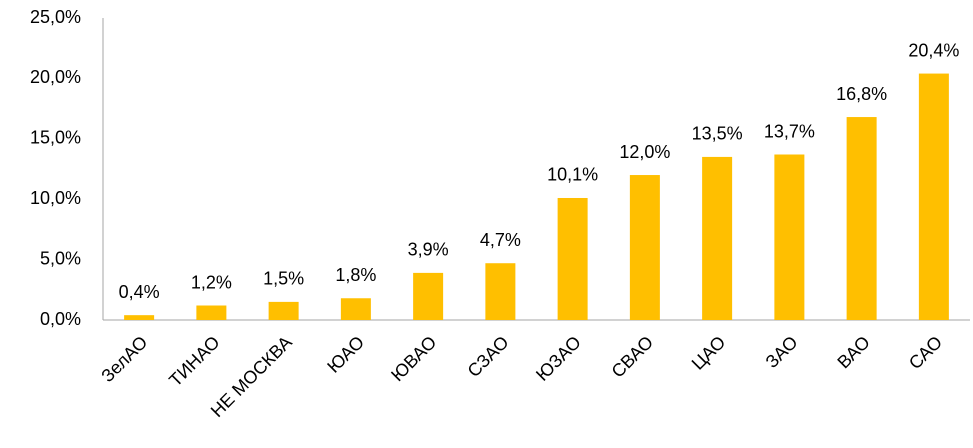  What do you see at coordinates (488, 356) in the screenshot?
I see `x-tick-label: СЗАО` at bounding box center [488, 356].